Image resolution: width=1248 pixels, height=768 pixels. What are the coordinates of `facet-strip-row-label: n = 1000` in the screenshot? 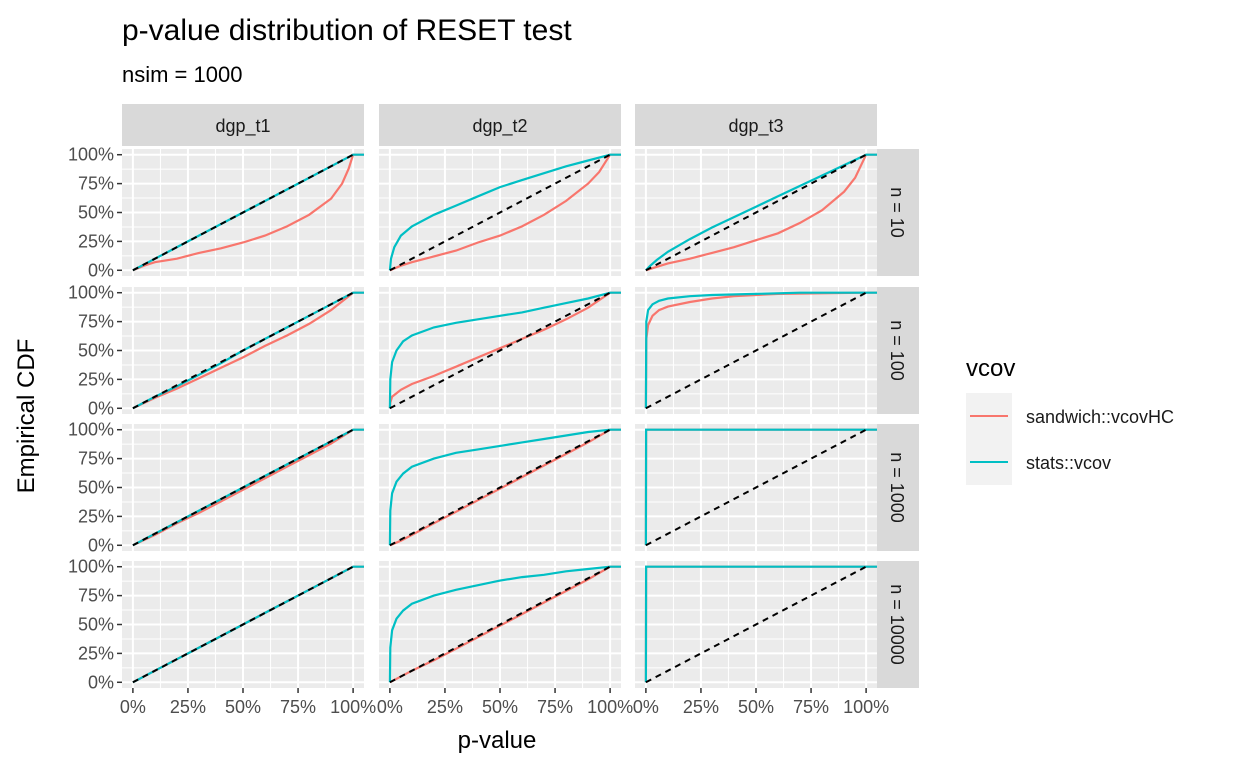 It's located at (897, 487).